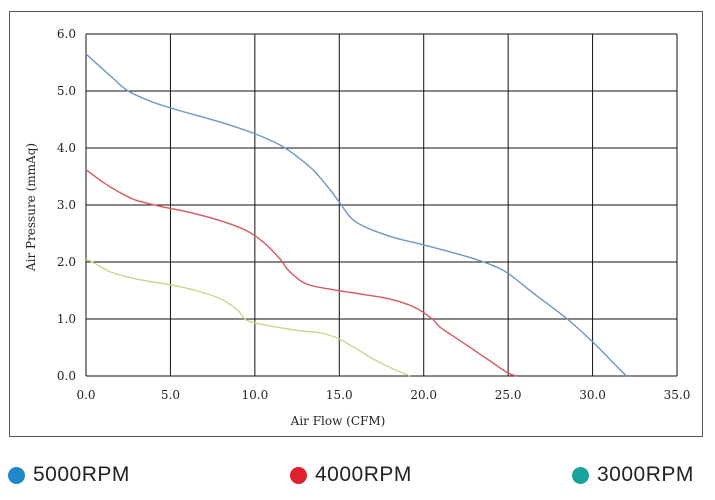 This screenshot has height=500, width=715. What do you see at coordinates (66, 262) in the screenshot?
I see `y-tick-label: 2.0` at bounding box center [66, 262].